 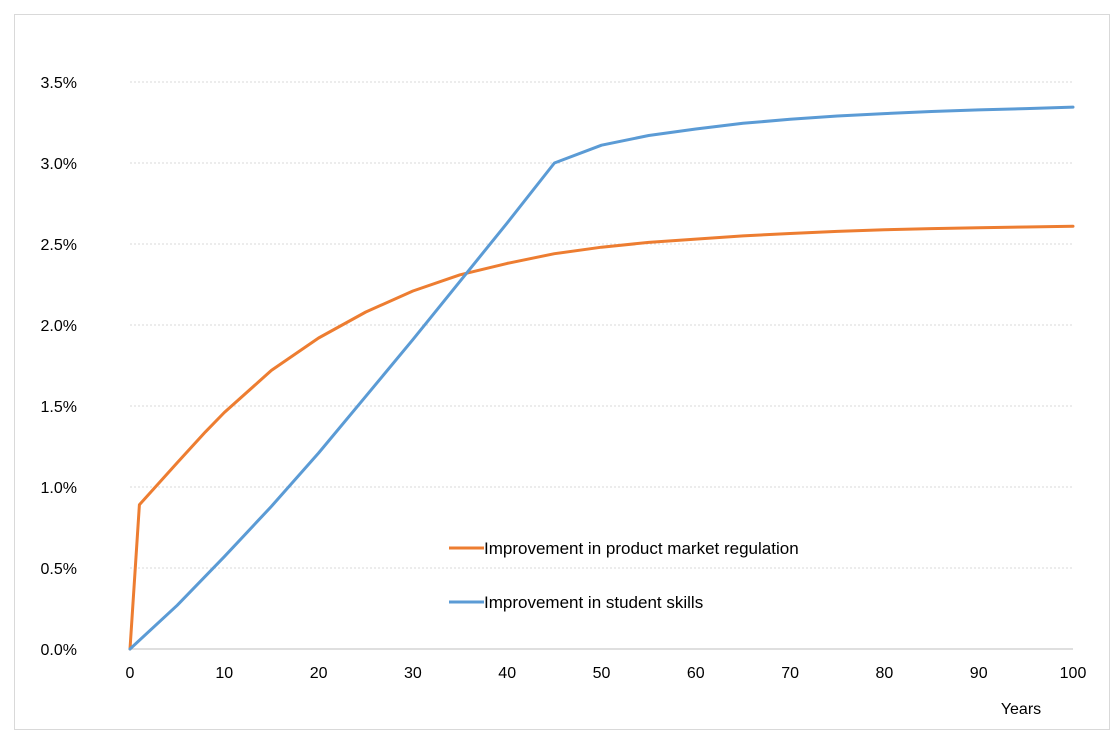 What do you see at coordinates (224, 673) in the screenshot?
I see `x-tick-label: 10` at bounding box center [224, 673].